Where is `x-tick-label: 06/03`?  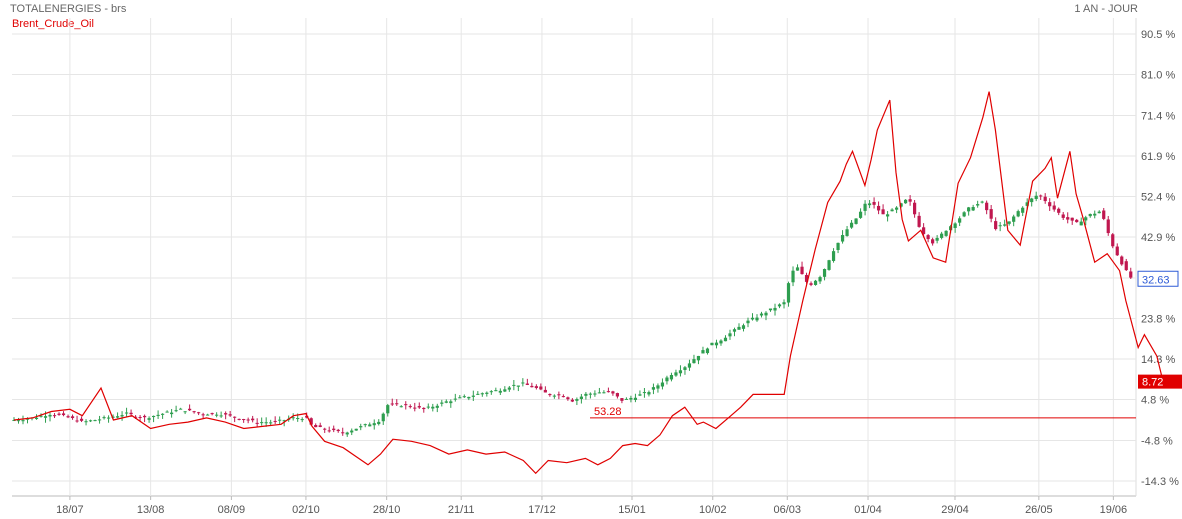 x-tick-label: 06/03 is located at coordinates (788, 510).